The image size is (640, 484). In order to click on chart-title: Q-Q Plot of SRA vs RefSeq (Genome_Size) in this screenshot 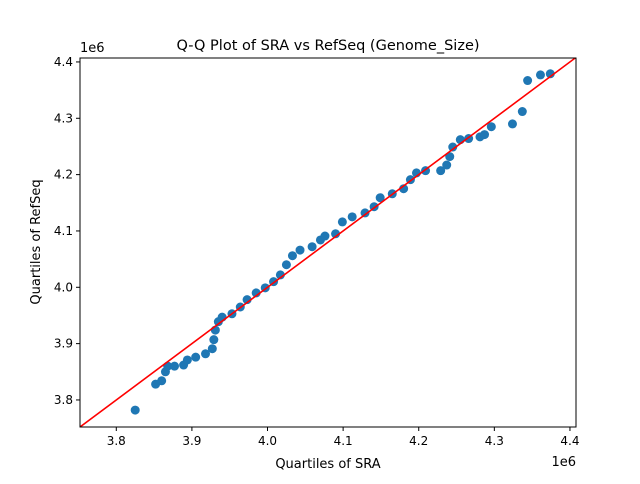, I will do `click(327, 46)`.